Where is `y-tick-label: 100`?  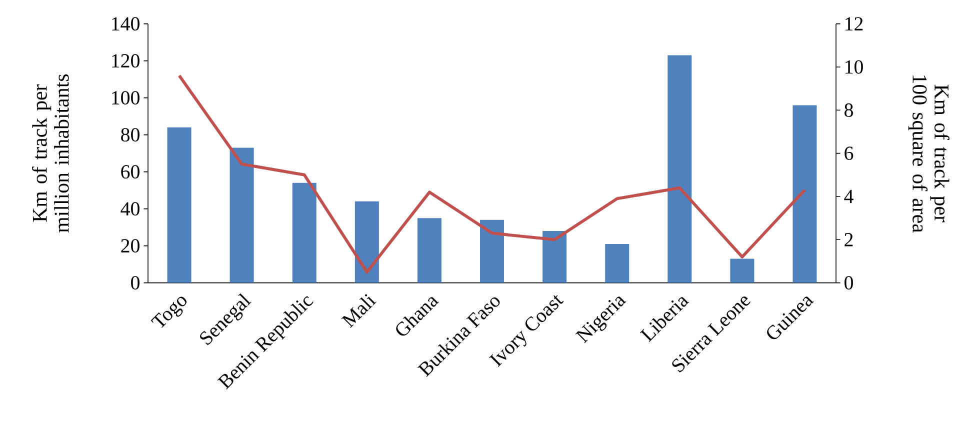
y-tick-label: 100 is located at coordinates (126, 98).